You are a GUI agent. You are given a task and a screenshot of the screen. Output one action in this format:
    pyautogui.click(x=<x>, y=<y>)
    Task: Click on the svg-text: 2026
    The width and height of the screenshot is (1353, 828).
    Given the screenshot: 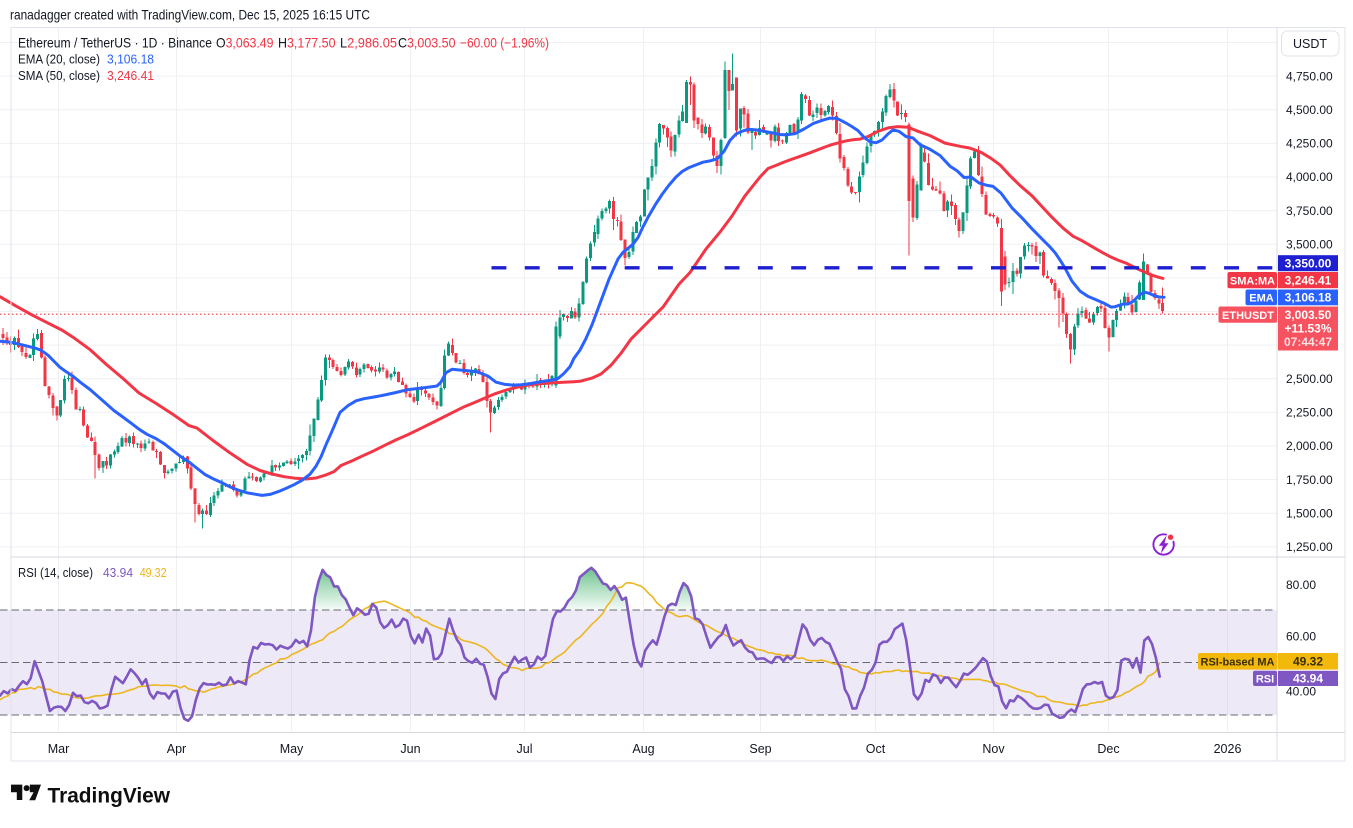 What is the action you would take?
    pyautogui.click(x=1228, y=749)
    